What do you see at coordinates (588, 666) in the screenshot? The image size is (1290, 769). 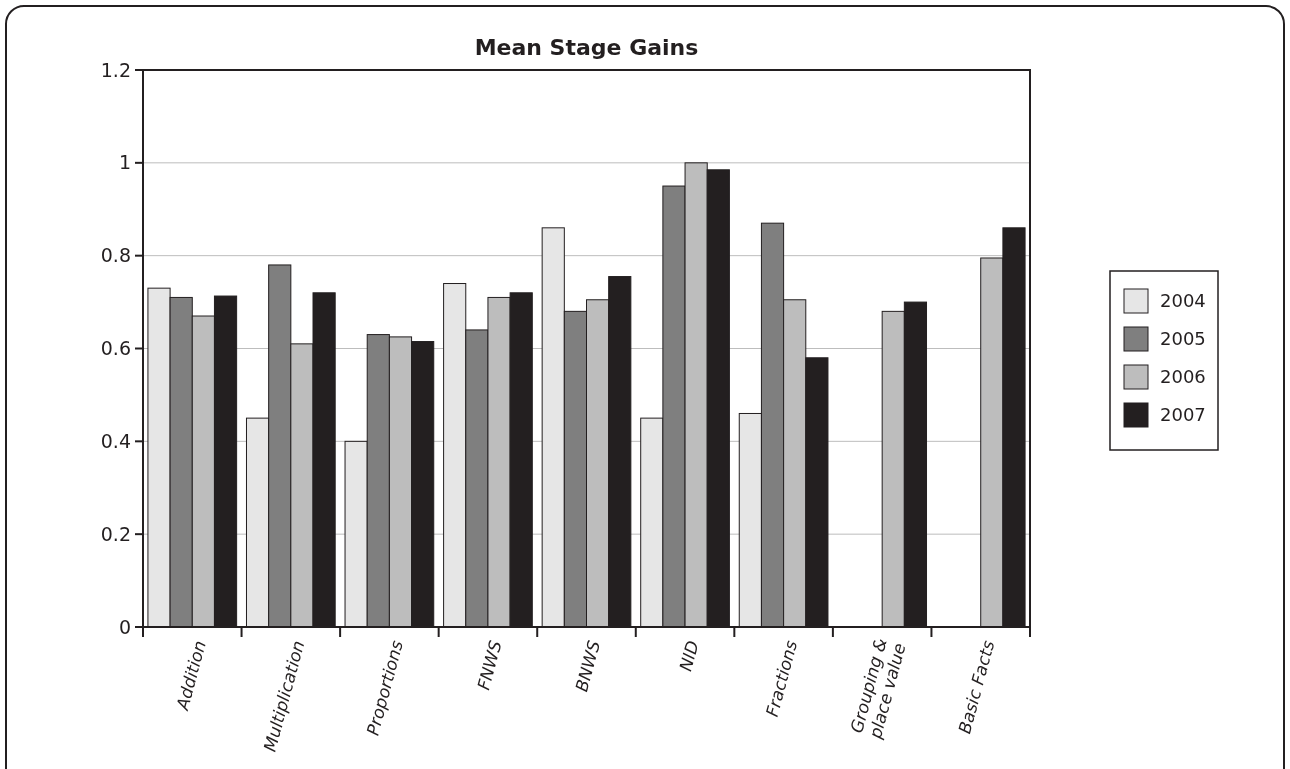 I see `x-tick-label: BNWS` at bounding box center [588, 666].